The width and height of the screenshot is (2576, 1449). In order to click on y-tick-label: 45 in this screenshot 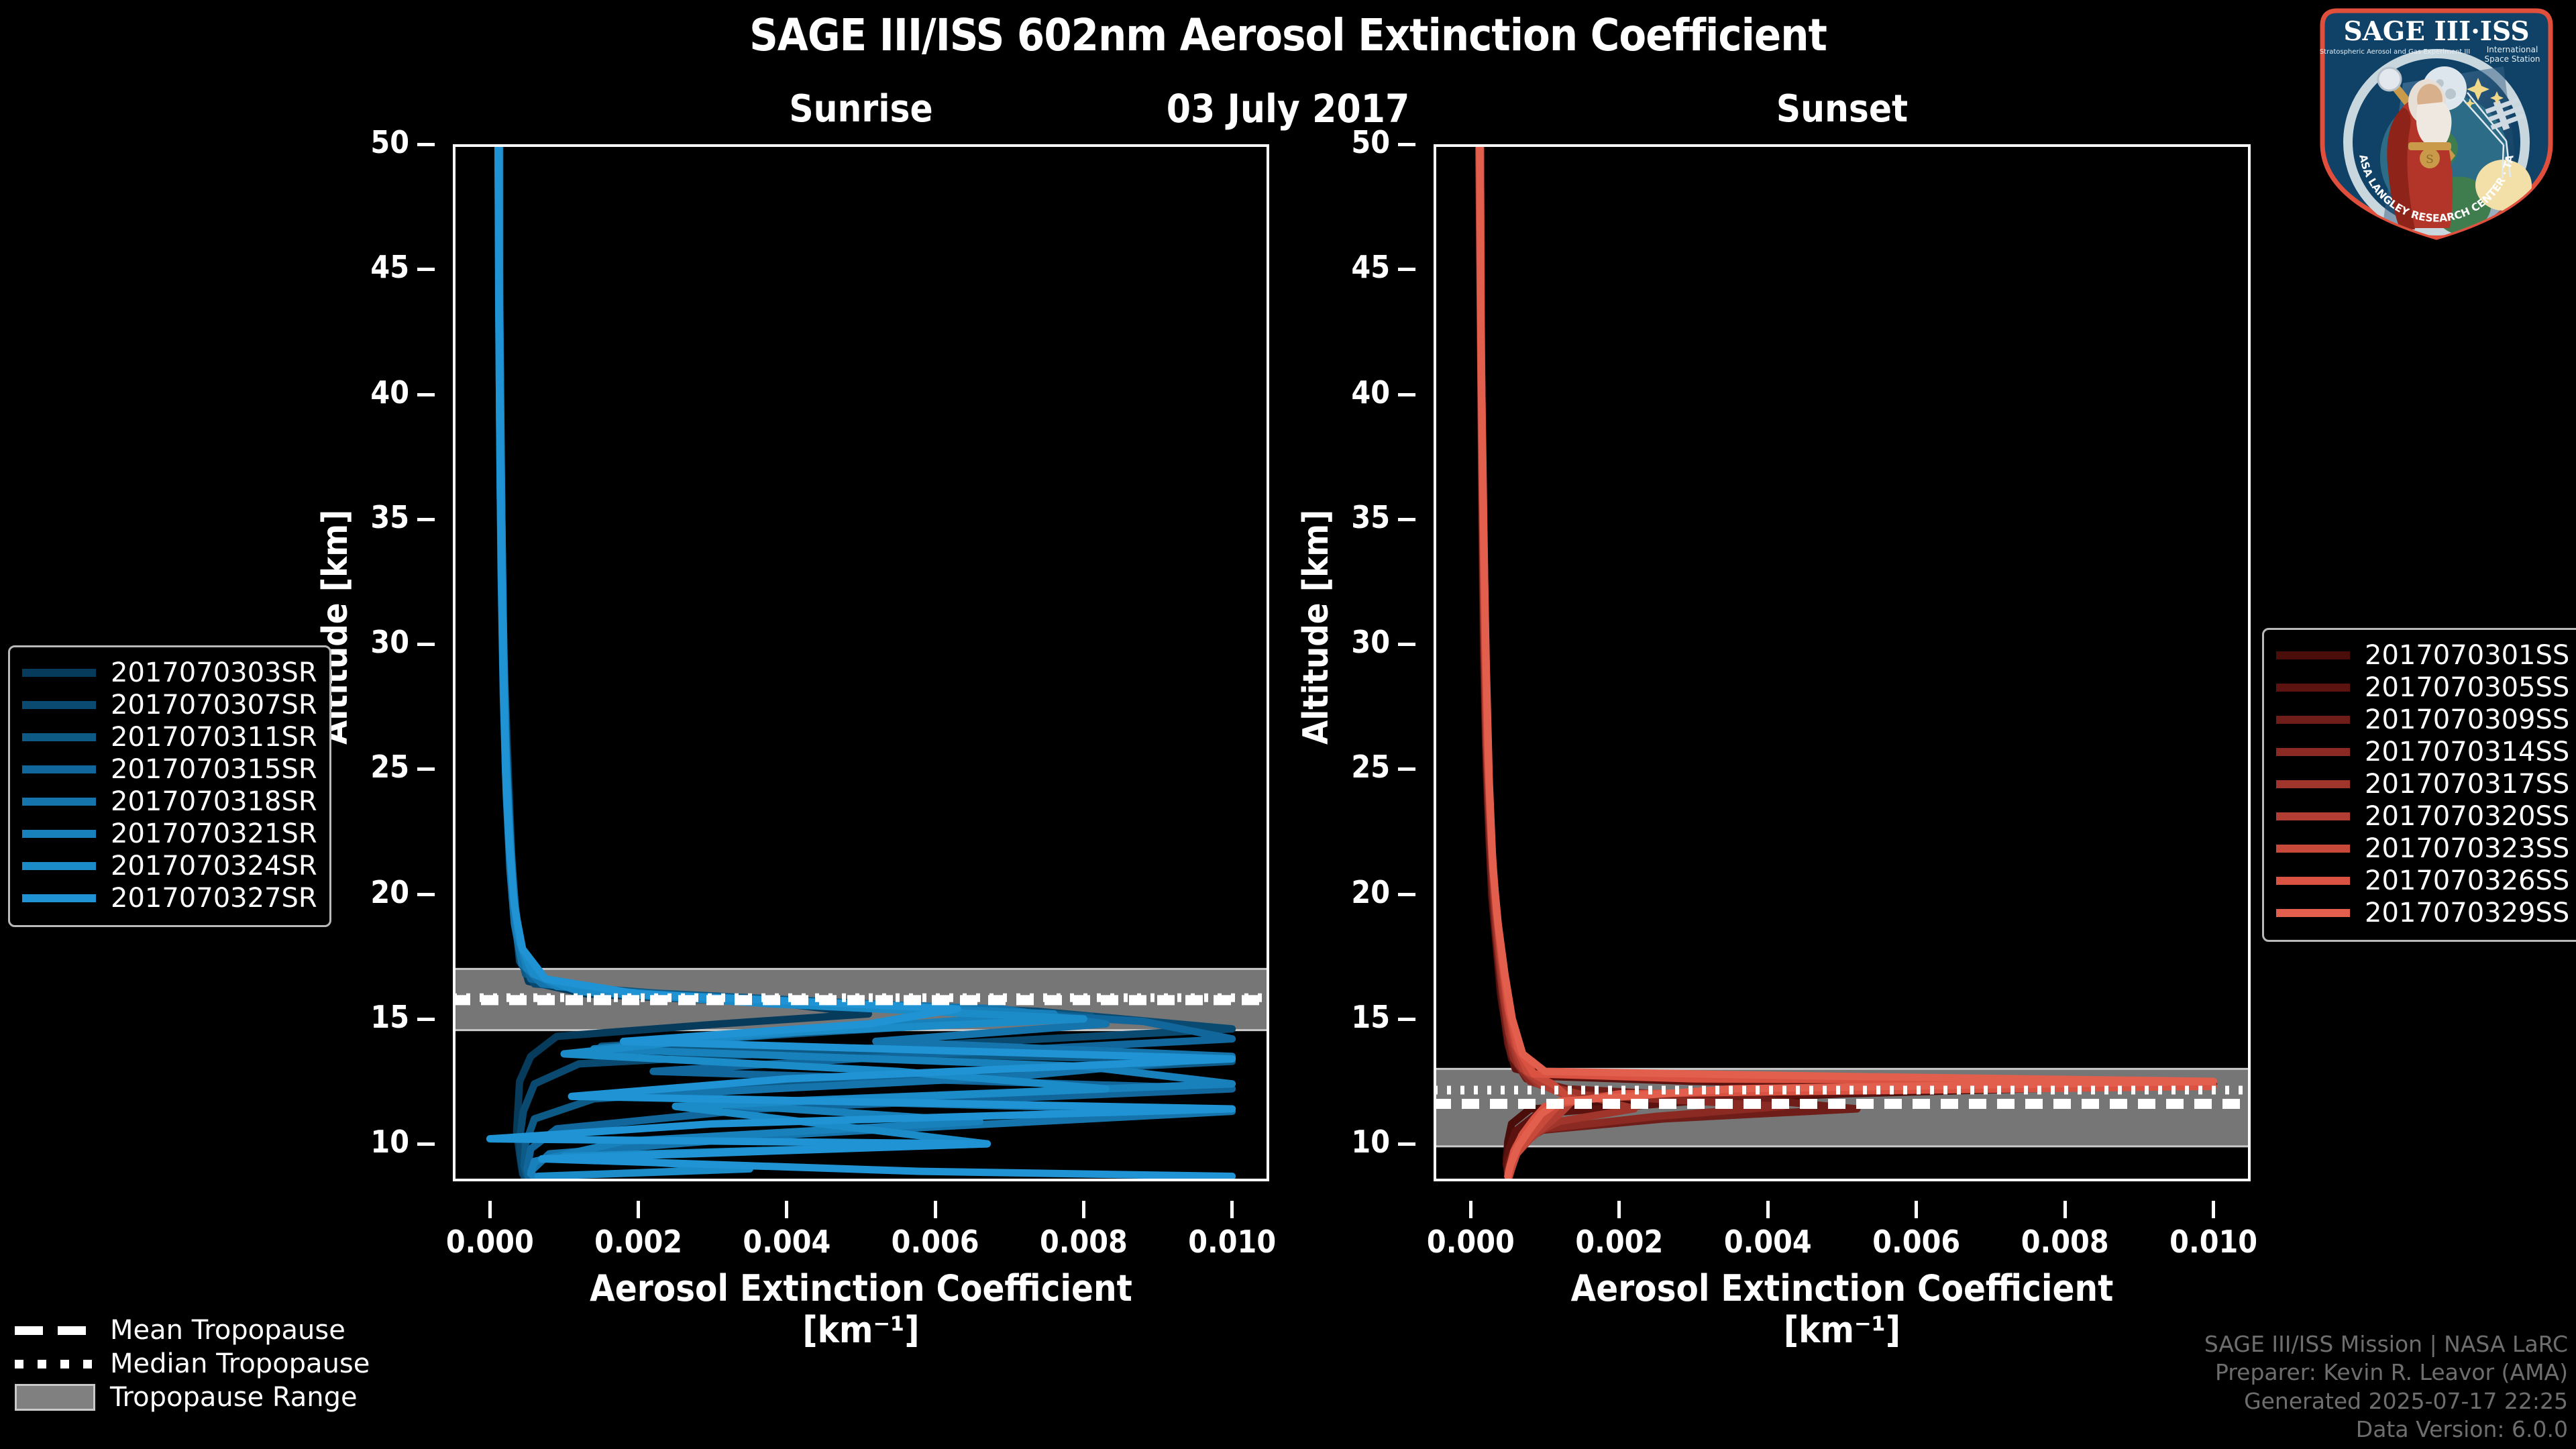, I will do `click(1370, 267)`.